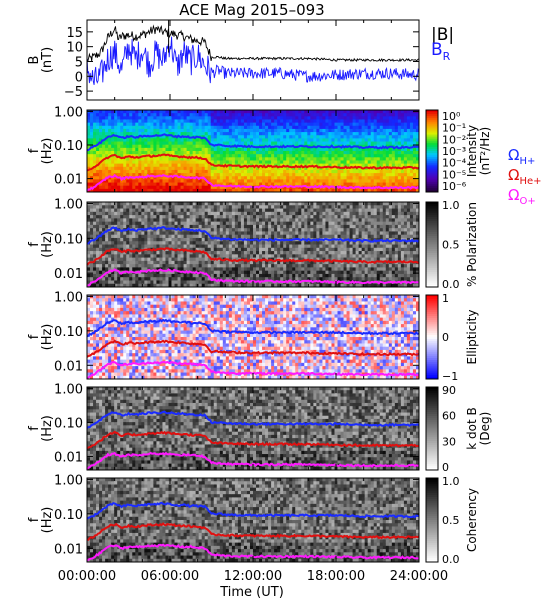 This screenshot has height=600, width=550. What do you see at coordinates (170, 576) in the screenshot?
I see `x-tick-label: 06:00:00` at bounding box center [170, 576].